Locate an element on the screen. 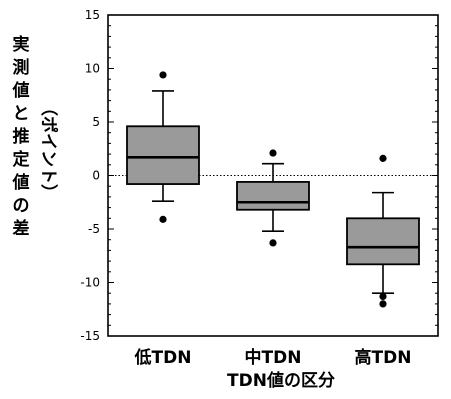  y-axis-unit: （ポイント） is located at coordinates (48, 150).